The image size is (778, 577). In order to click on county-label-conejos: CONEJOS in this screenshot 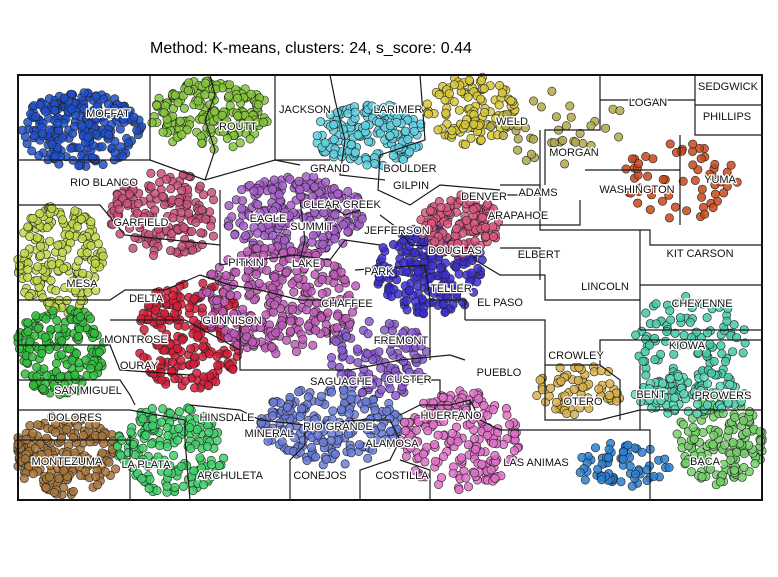, I will do `click(319, 476)`.